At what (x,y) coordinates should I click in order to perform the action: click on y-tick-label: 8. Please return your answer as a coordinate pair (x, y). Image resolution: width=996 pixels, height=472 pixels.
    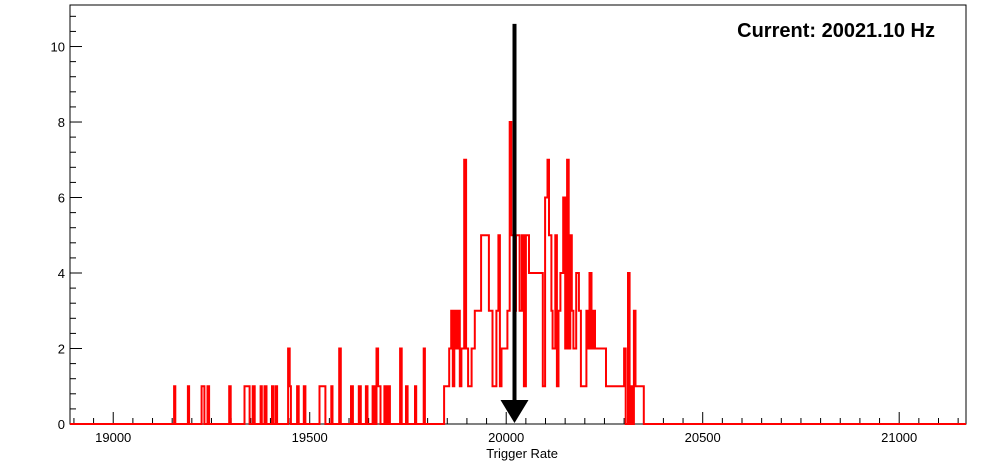
    Looking at the image, I should click on (61, 122).